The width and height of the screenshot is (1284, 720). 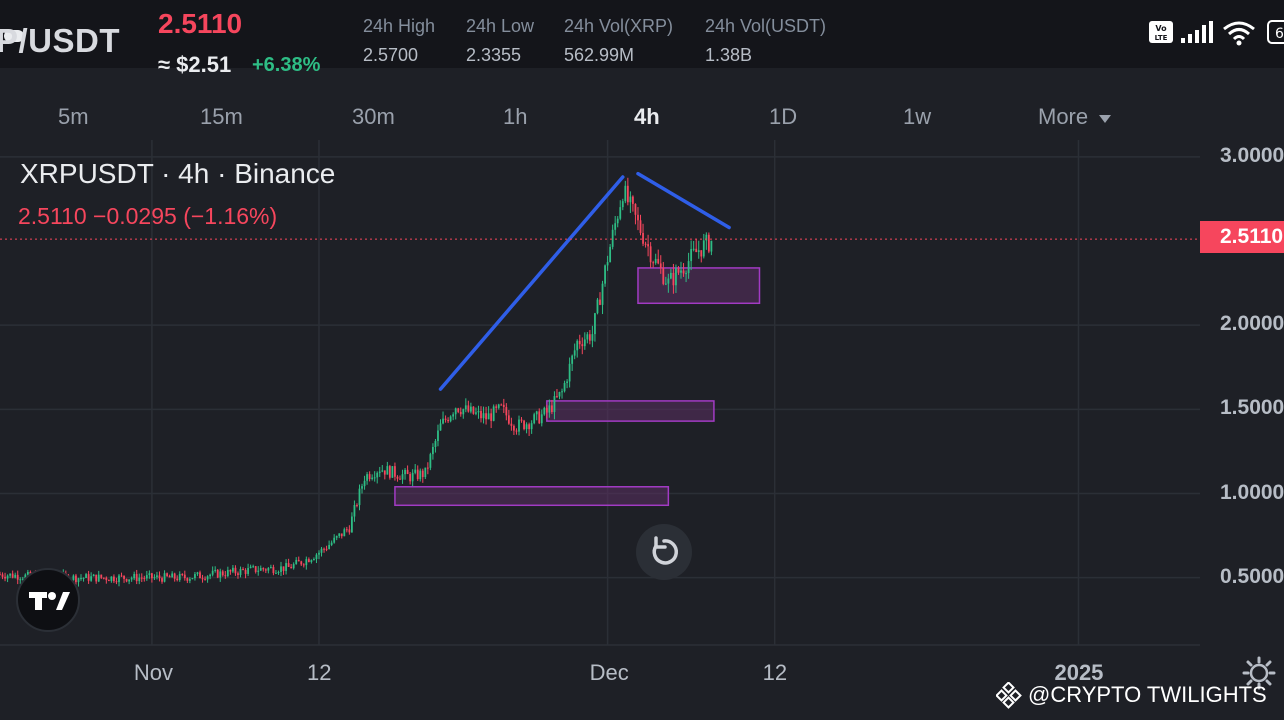 What do you see at coordinates (664, 552) in the screenshot?
I see `reset-chart-button` at bounding box center [664, 552].